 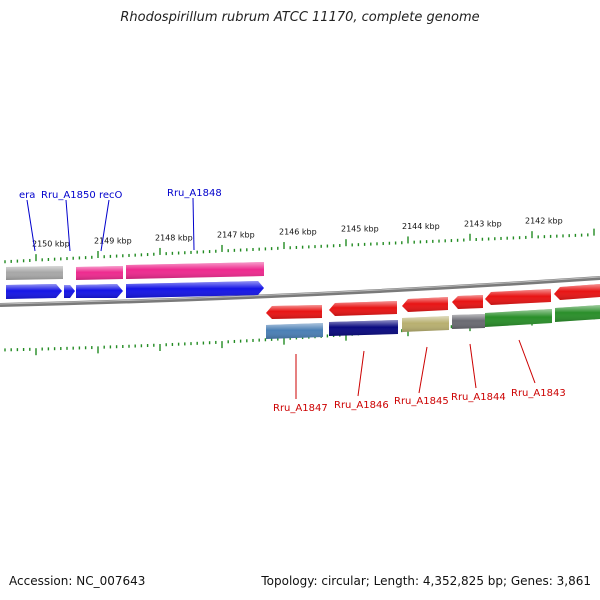 What do you see at coordinates (518, 318) in the screenshot?
I see `cds-Rru_A1843-shade` at bounding box center [518, 318].